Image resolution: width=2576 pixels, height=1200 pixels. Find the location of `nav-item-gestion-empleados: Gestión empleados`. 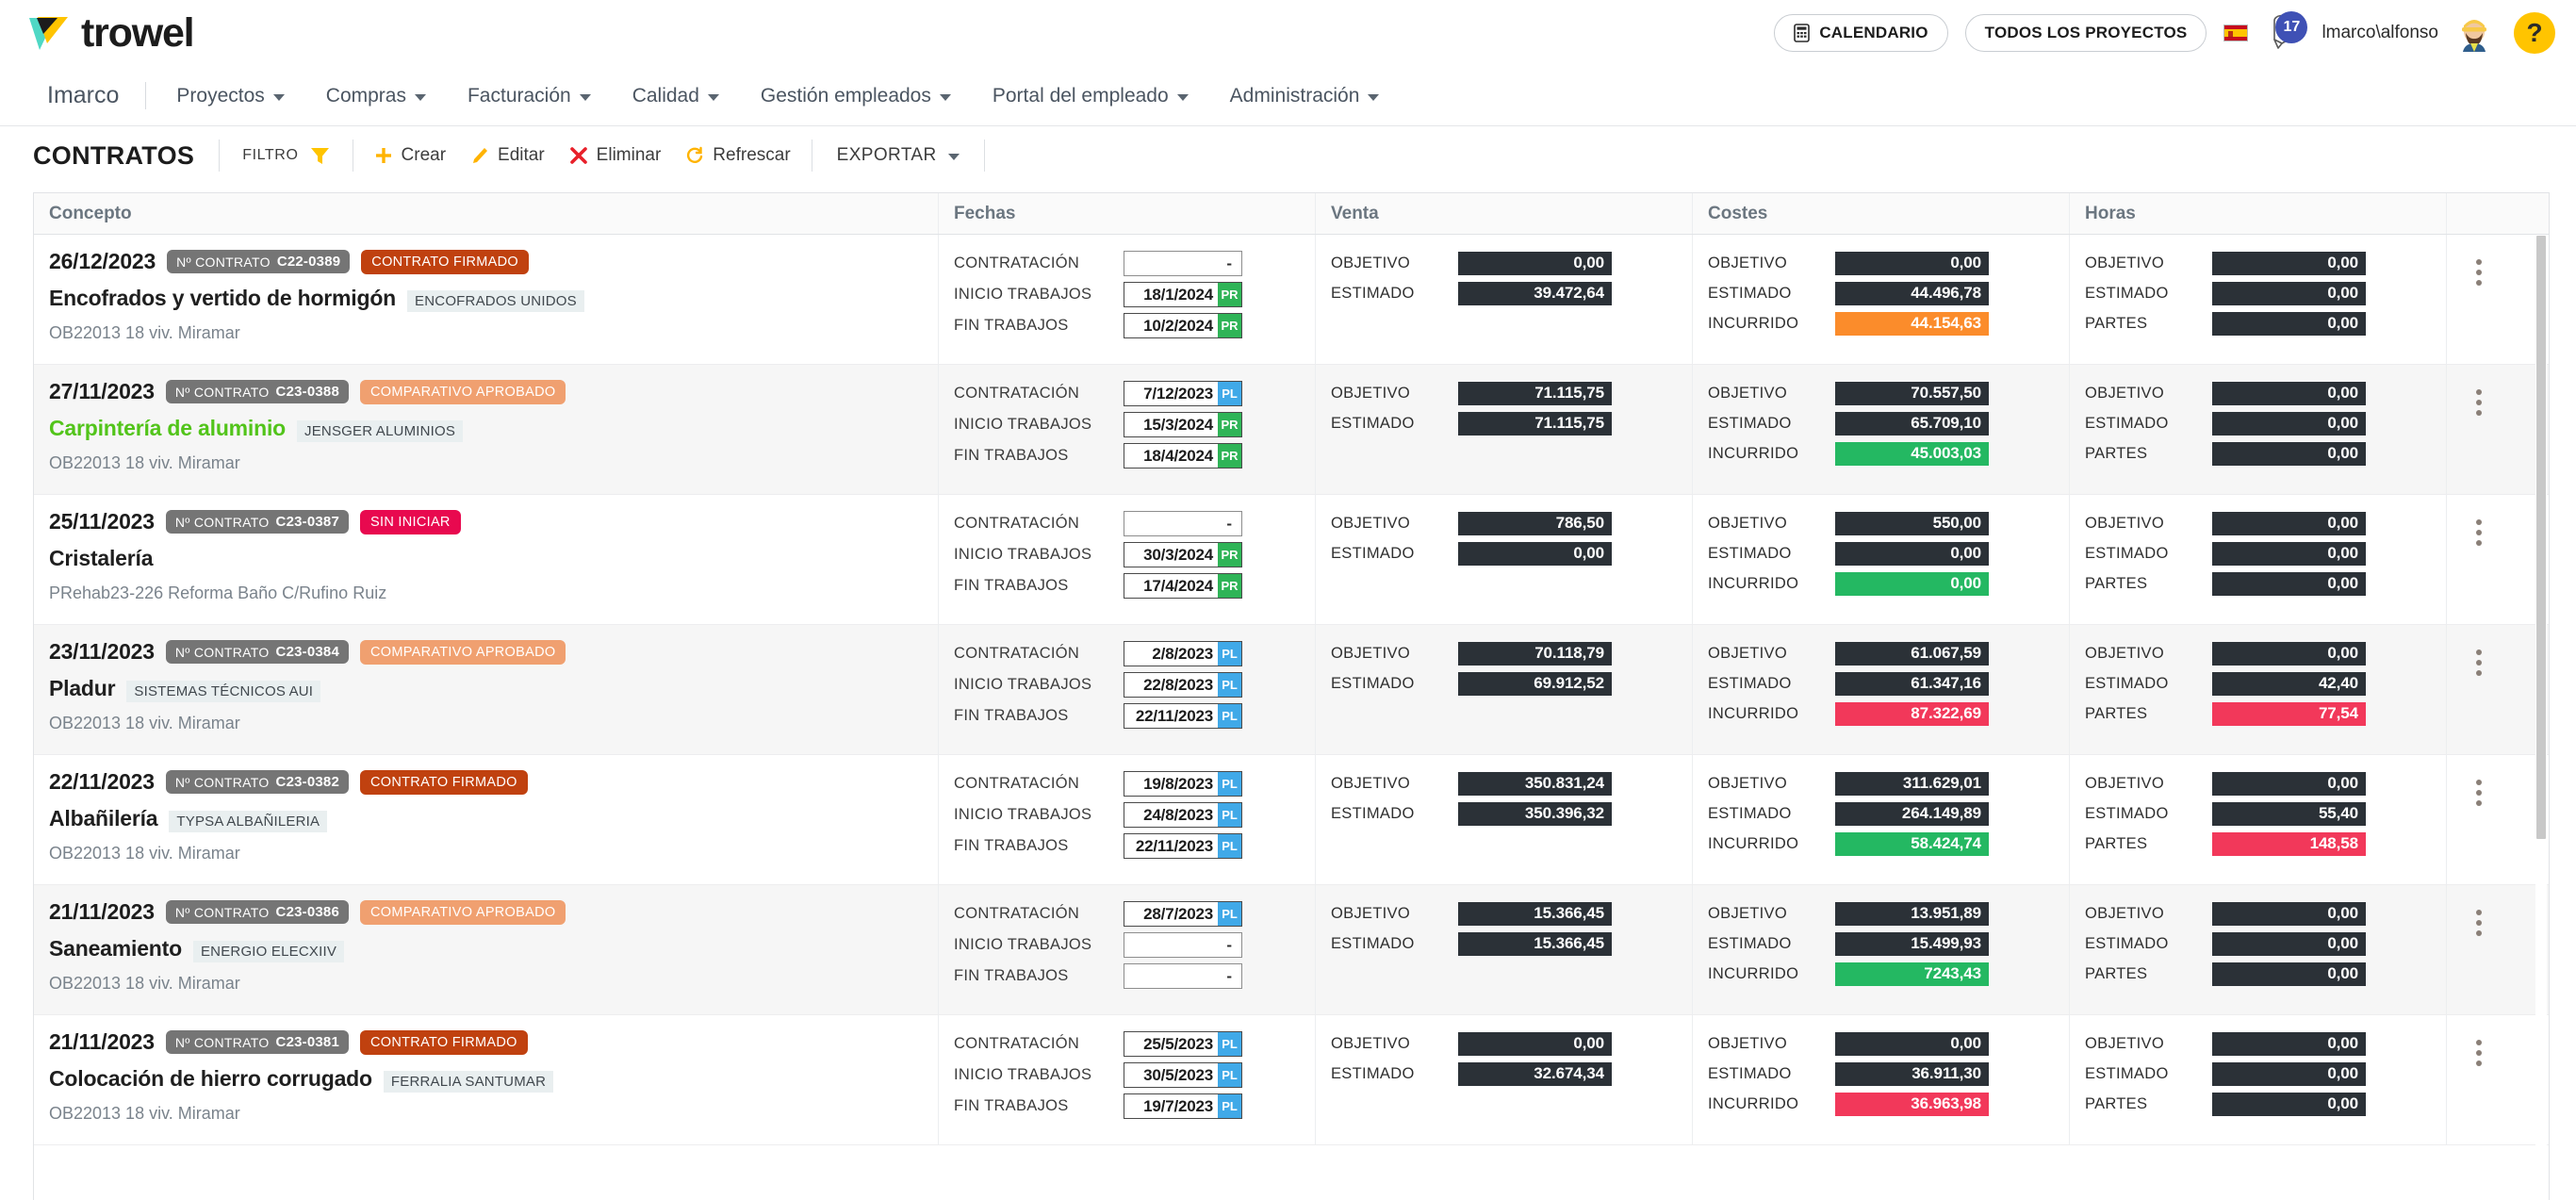

nav-item-gestion-empleados: Gestión empleados is located at coordinates (856, 96).